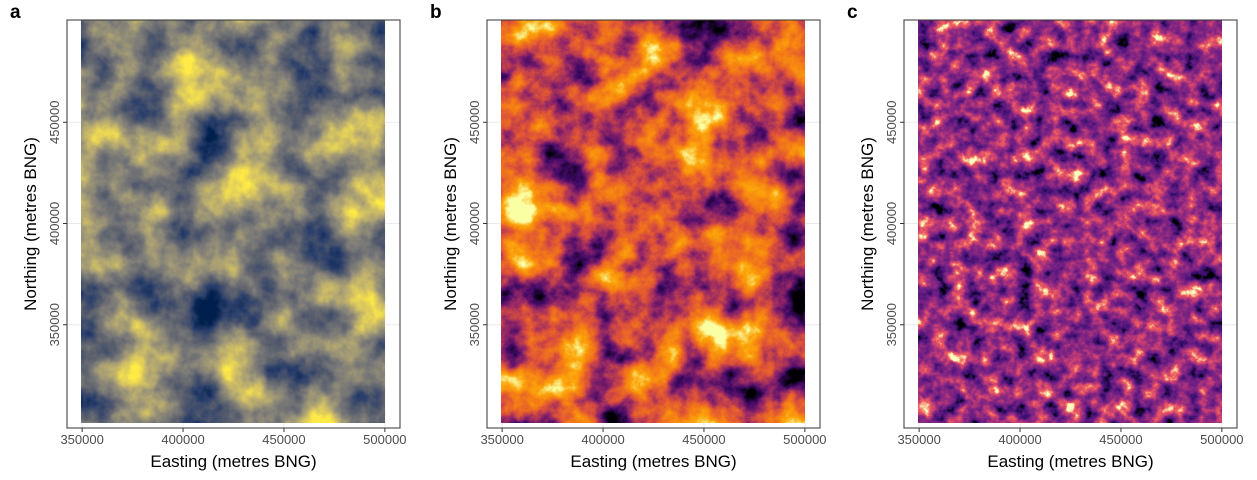  What do you see at coordinates (436, 12) in the screenshot?
I see `panel-label: b` at bounding box center [436, 12].